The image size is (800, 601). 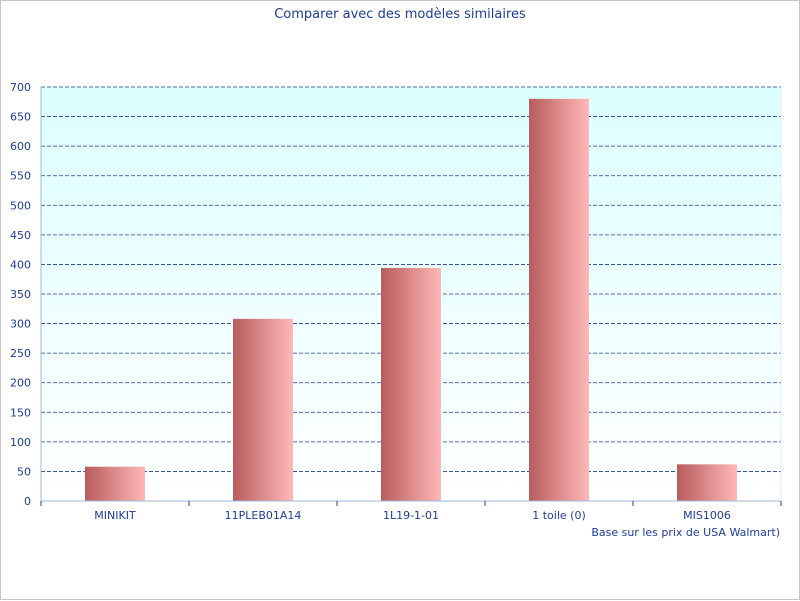 What do you see at coordinates (20, 383) in the screenshot?
I see `y-tick-label: 200` at bounding box center [20, 383].